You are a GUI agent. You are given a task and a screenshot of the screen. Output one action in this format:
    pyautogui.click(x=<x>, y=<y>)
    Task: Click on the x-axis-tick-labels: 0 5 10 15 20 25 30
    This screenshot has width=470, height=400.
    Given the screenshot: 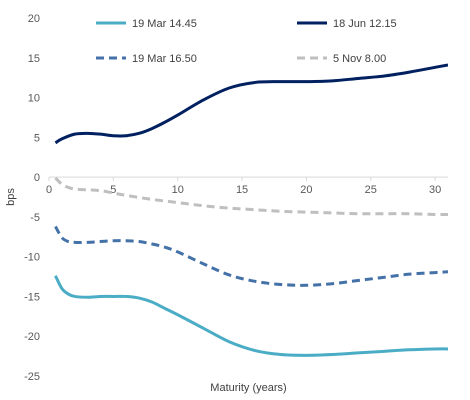 What is the action you would take?
    pyautogui.click(x=243, y=190)
    